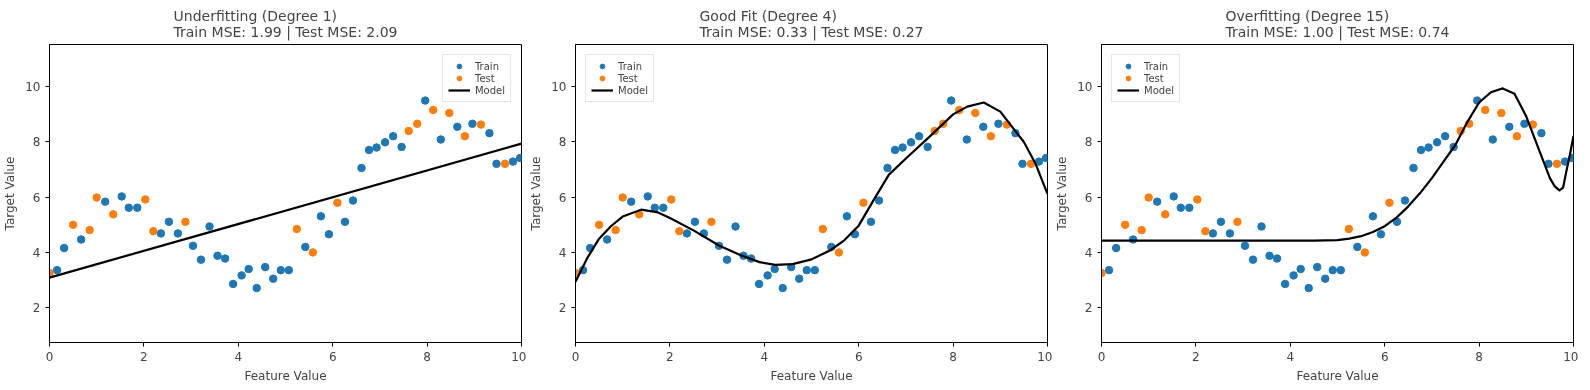  Describe the element at coordinates (285, 24) in the screenshot. I see `chart-title: Underfitting (Degree 1) Train MSE: 1.99 | Test MSE: 2.09` at that location.